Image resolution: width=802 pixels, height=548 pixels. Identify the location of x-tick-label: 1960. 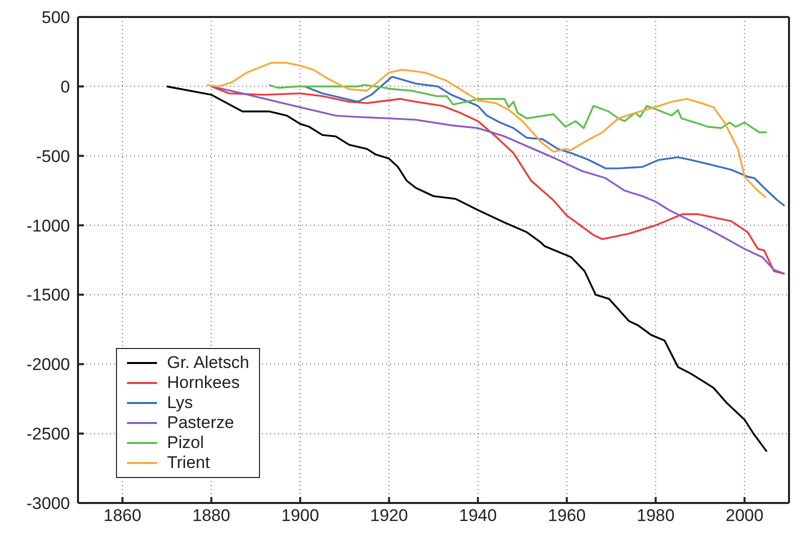
(567, 516).